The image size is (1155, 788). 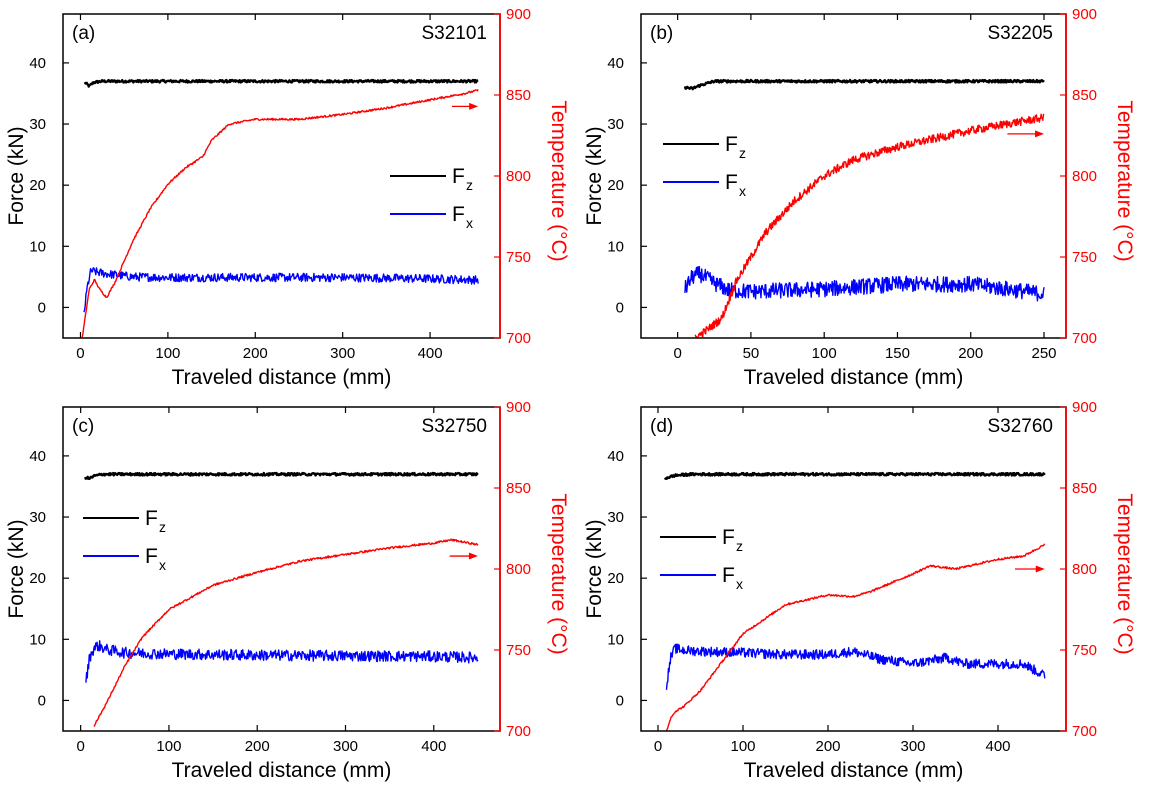 What do you see at coordinates (83, 426) in the screenshot?
I see `panel-label: (c)` at bounding box center [83, 426].